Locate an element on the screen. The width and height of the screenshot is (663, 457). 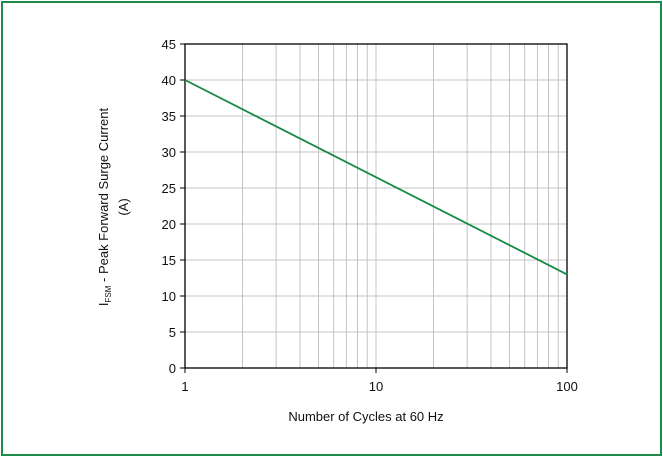
y-tick-label: 40 is located at coordinates (169, 80).